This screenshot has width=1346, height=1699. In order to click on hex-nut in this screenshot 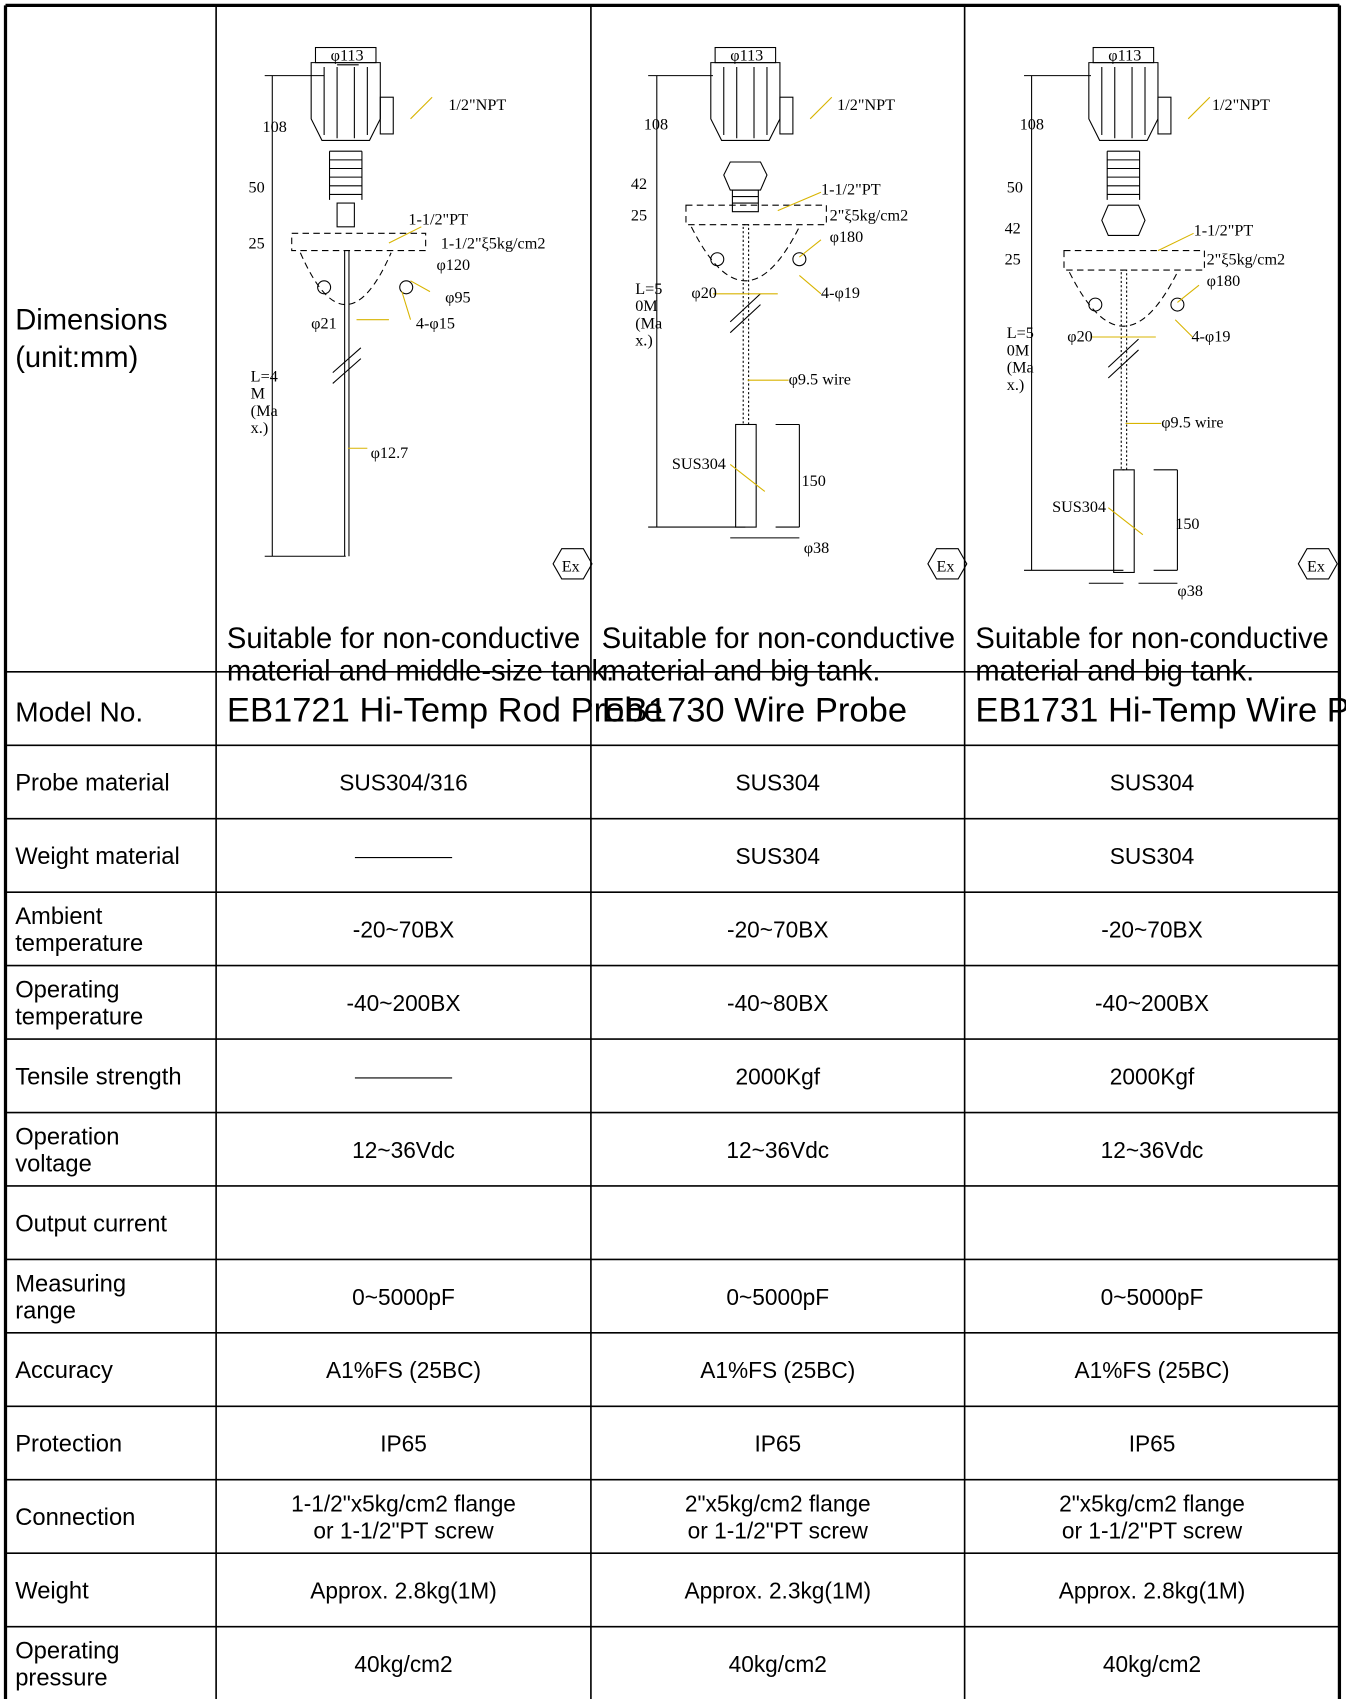, I will do `click(1123, 220)`.